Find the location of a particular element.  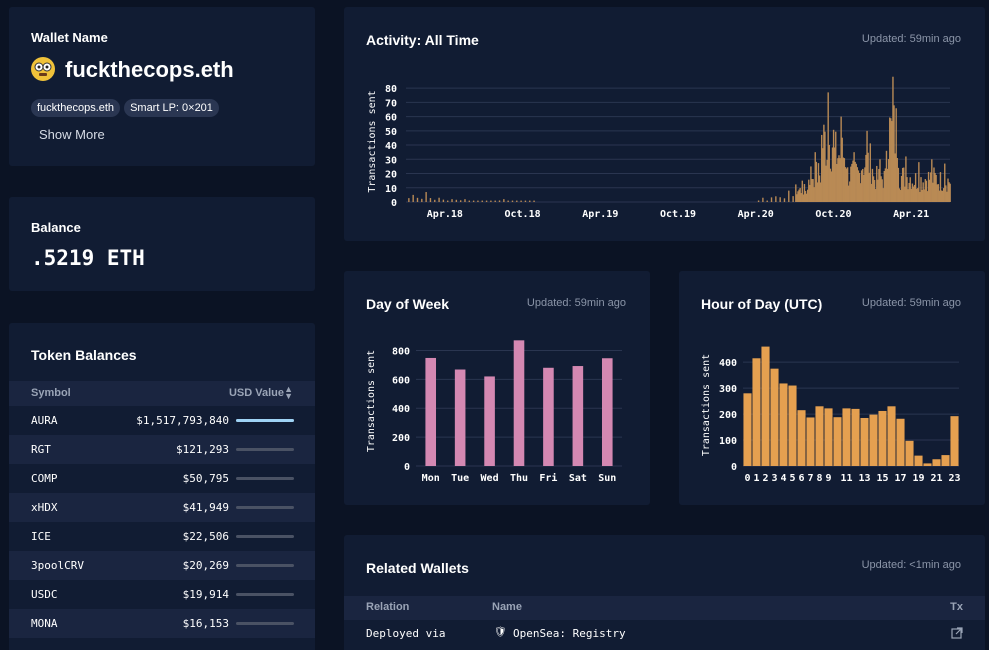

bar-Wed is located at coordinates (489, 421).